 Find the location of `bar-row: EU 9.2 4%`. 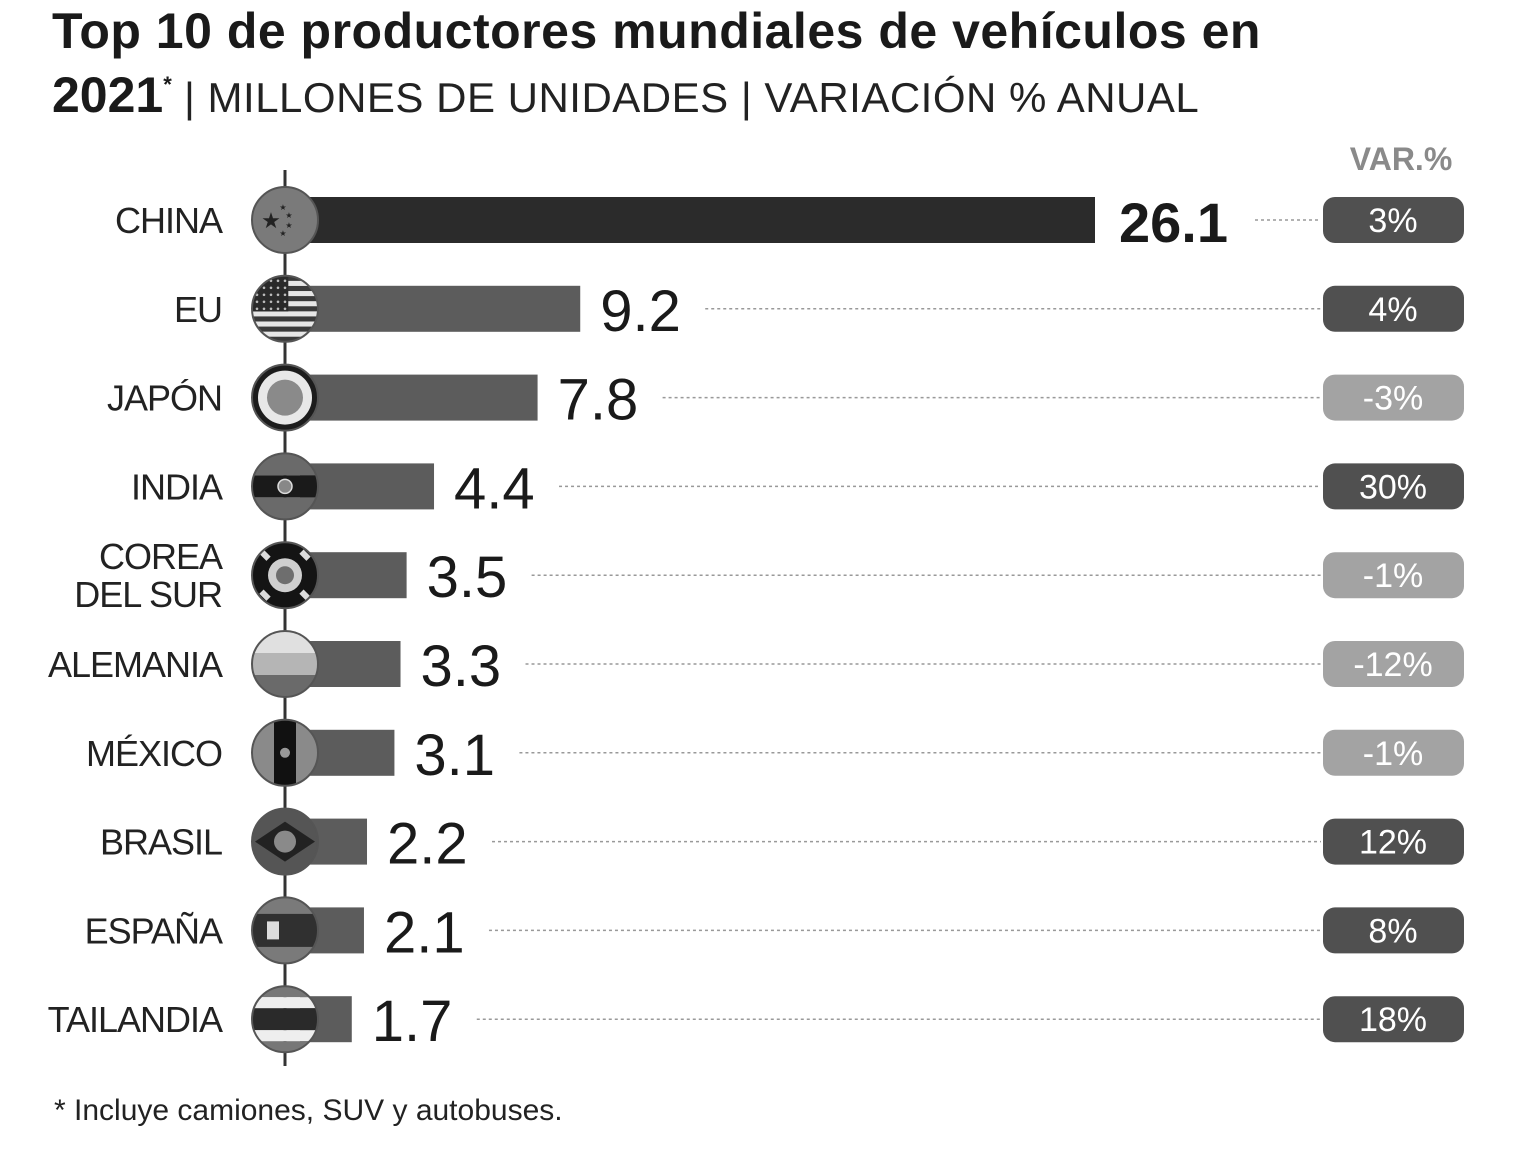

bar-row: EU 9.2 4% is located at coordinates (819, 309).